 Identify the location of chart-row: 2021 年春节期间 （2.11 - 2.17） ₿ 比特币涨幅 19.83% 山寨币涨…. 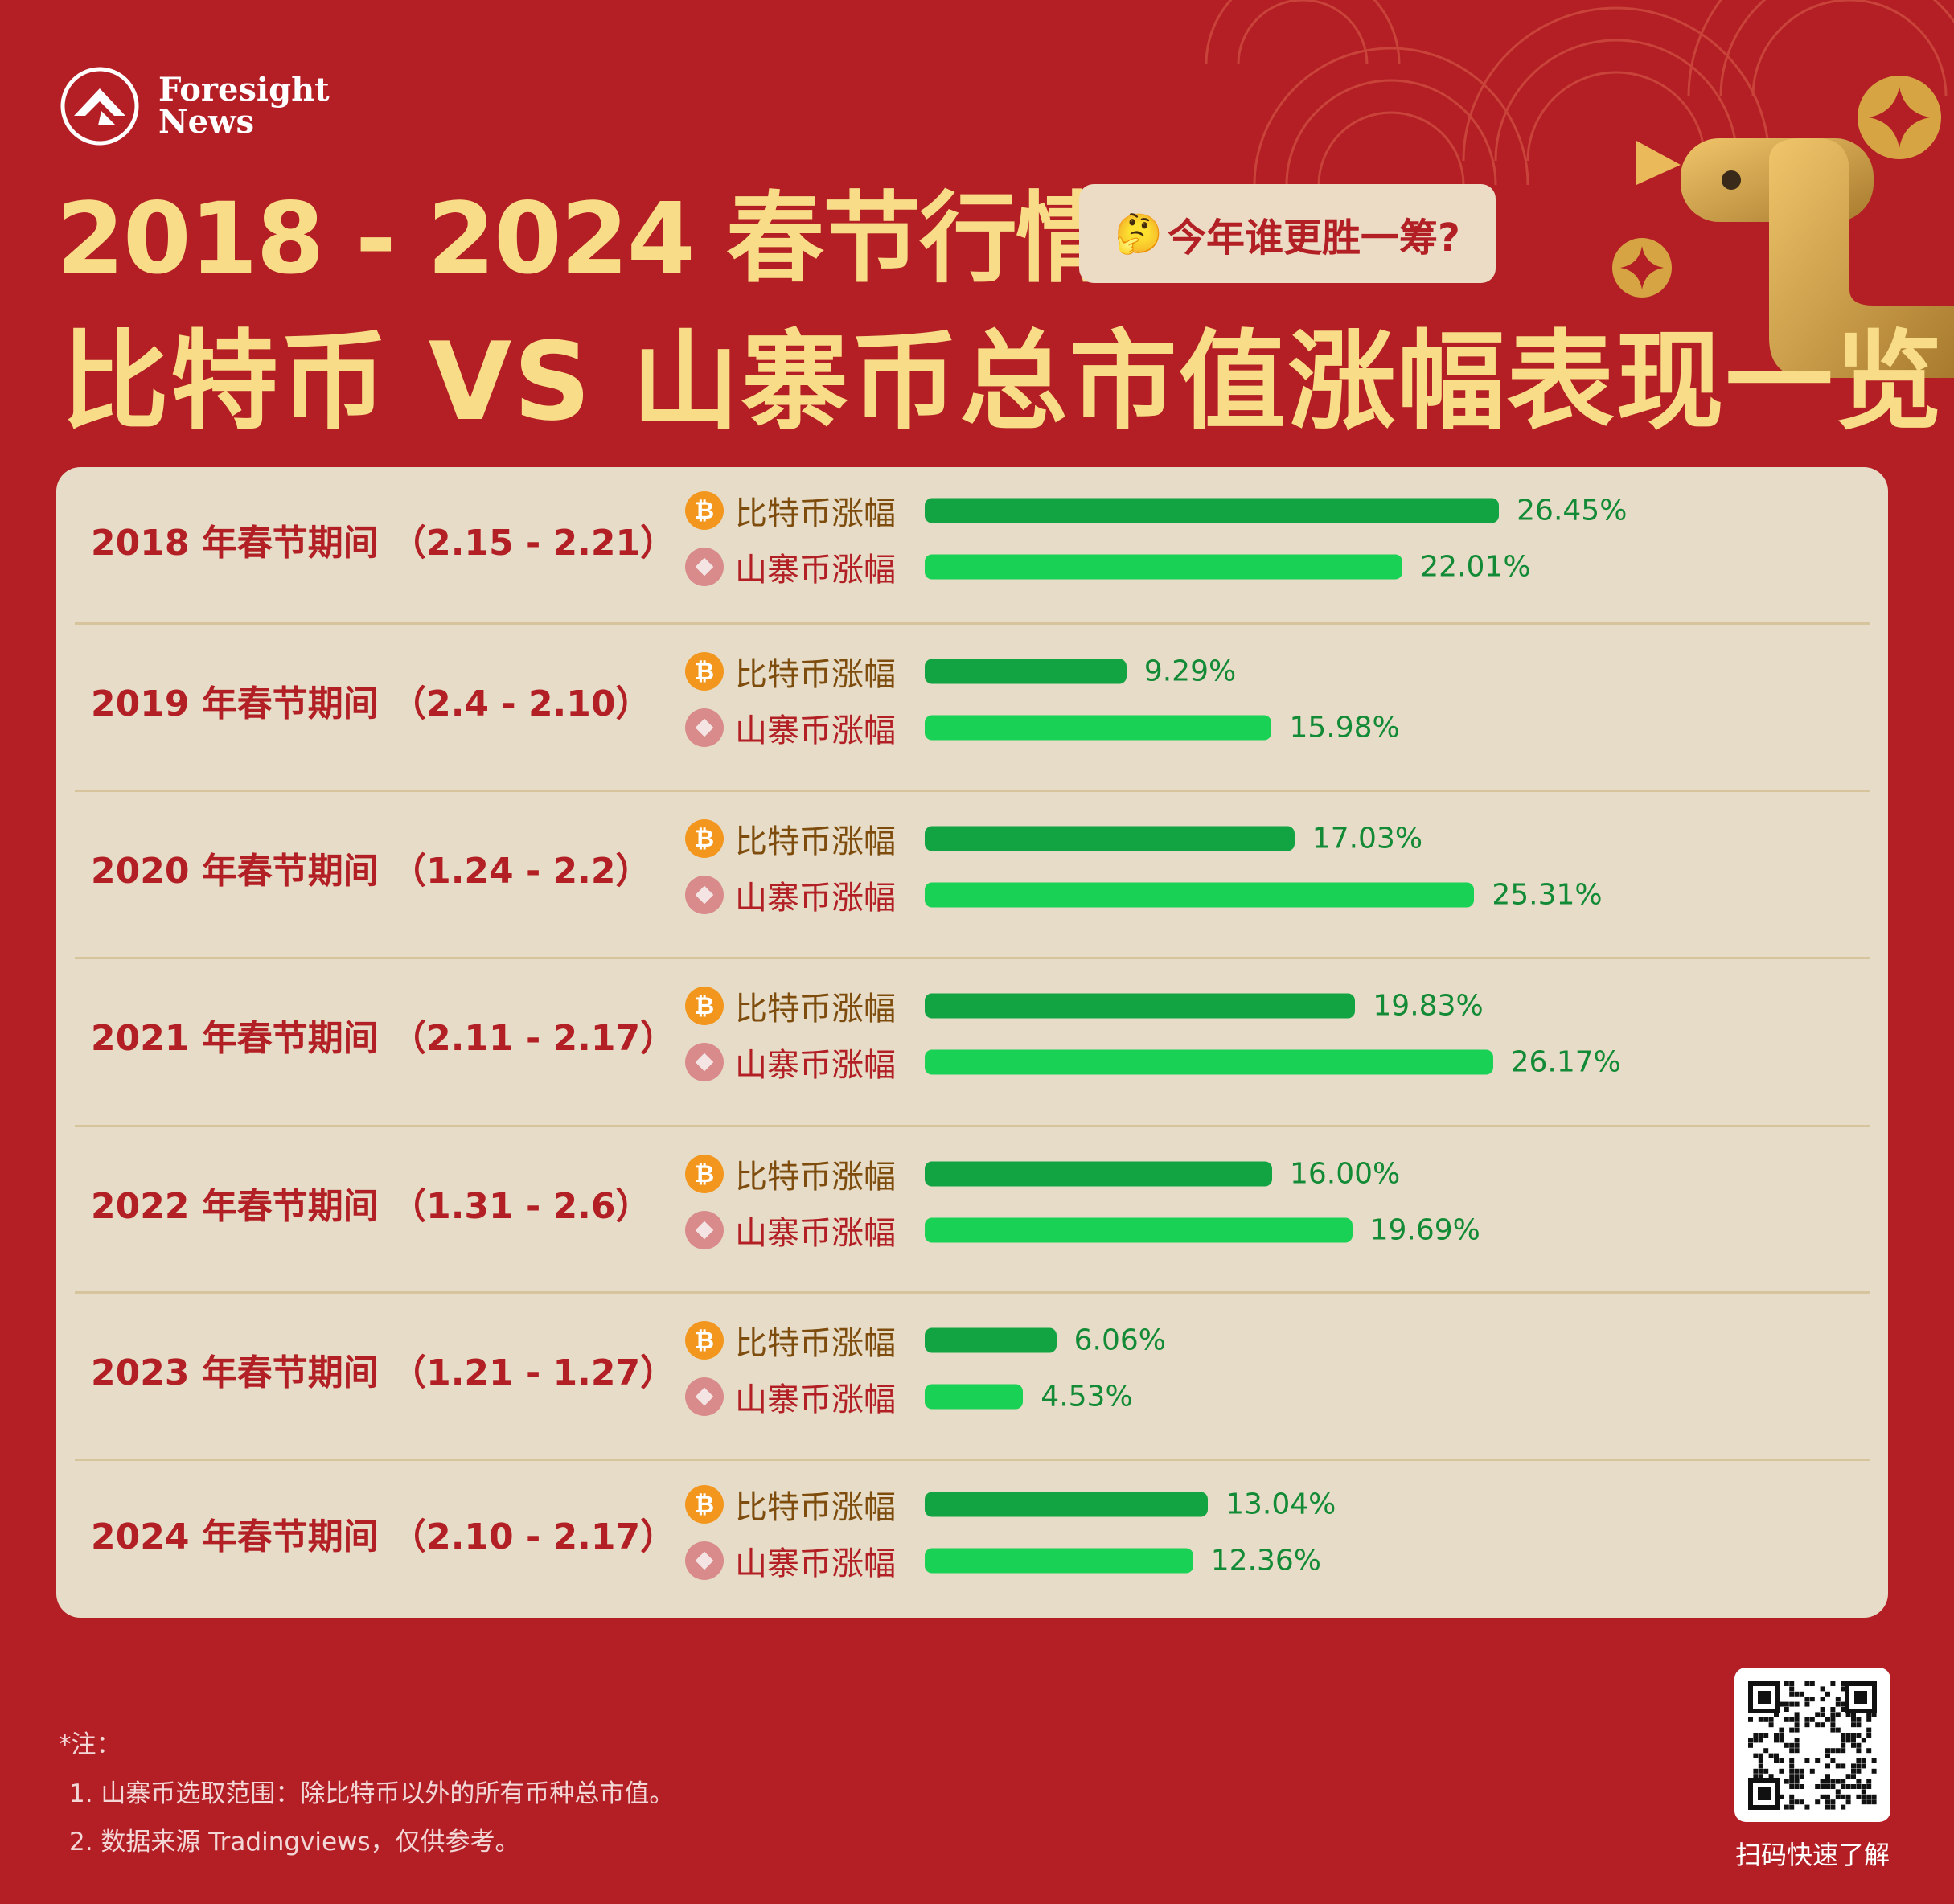
(972, 1042).